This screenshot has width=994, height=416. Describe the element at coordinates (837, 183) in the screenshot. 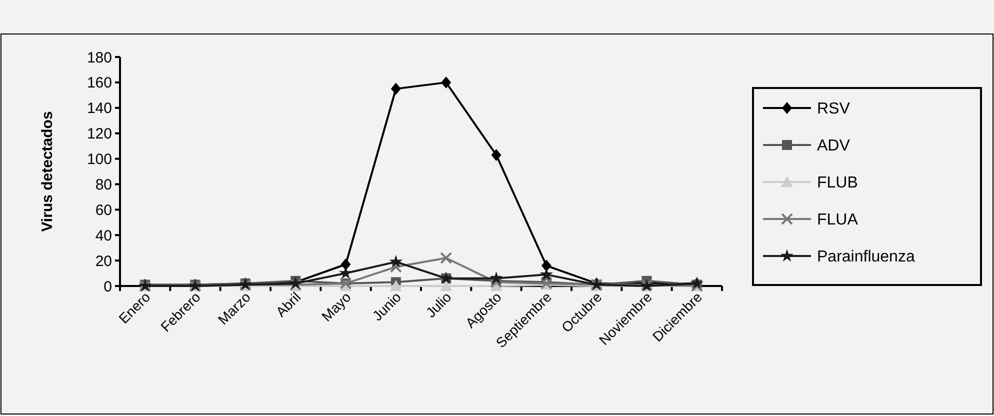

I see `legend-label: FLUB` at that location.